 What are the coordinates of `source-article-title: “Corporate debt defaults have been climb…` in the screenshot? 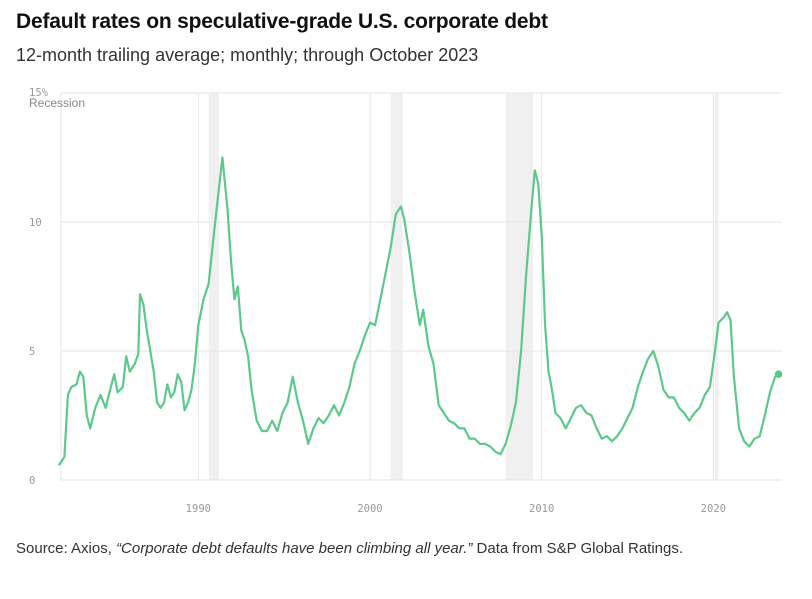 It's located at (294, 548).